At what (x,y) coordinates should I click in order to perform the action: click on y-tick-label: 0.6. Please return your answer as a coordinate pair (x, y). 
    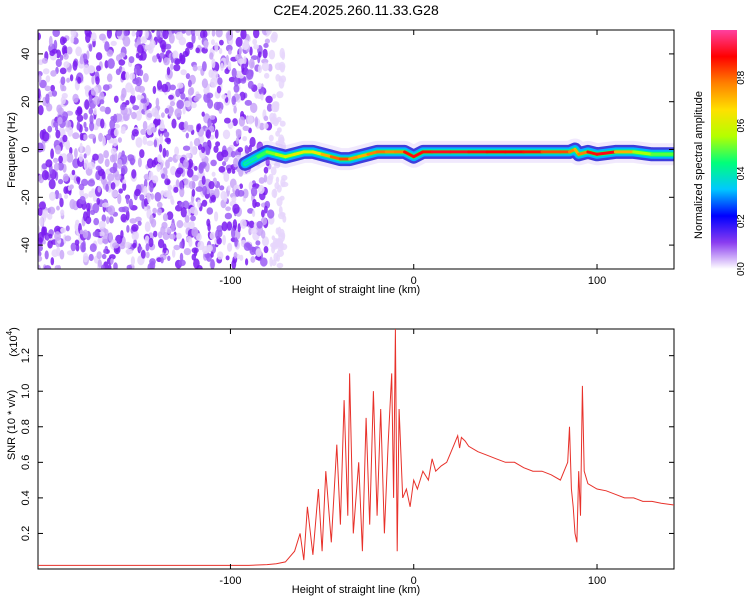
    Looking at the image, I should click on (26, 462).